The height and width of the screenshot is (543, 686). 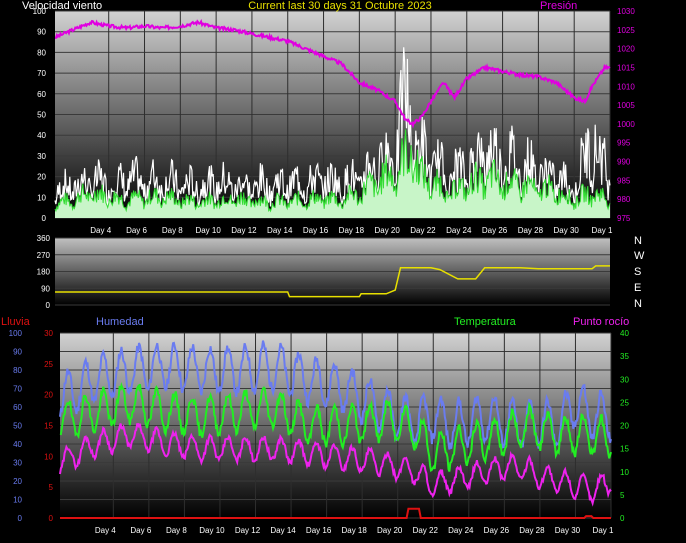 What do you see at coordinates (624, 402) in the screenshot?
I see `y-tick-label-temperature: 25` at bounding box center [624, 402].